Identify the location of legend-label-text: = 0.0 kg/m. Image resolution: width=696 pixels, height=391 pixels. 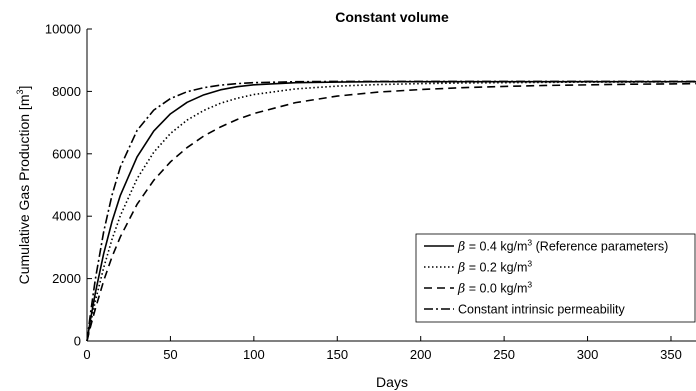
(496, 289).